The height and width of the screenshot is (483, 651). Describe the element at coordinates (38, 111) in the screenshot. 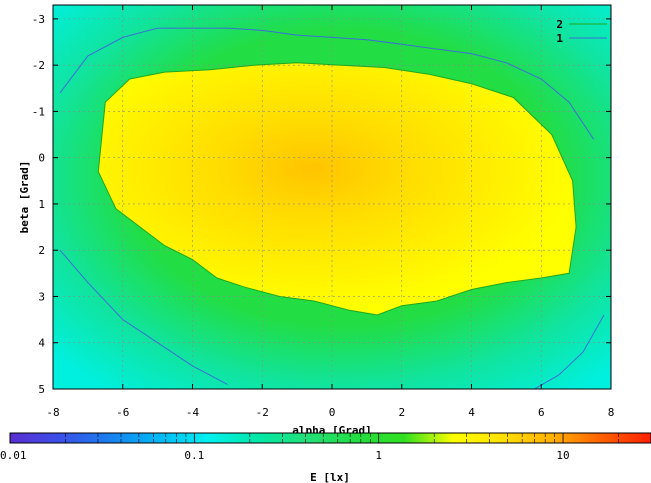

I see `y-tick-label: -1` at that location.